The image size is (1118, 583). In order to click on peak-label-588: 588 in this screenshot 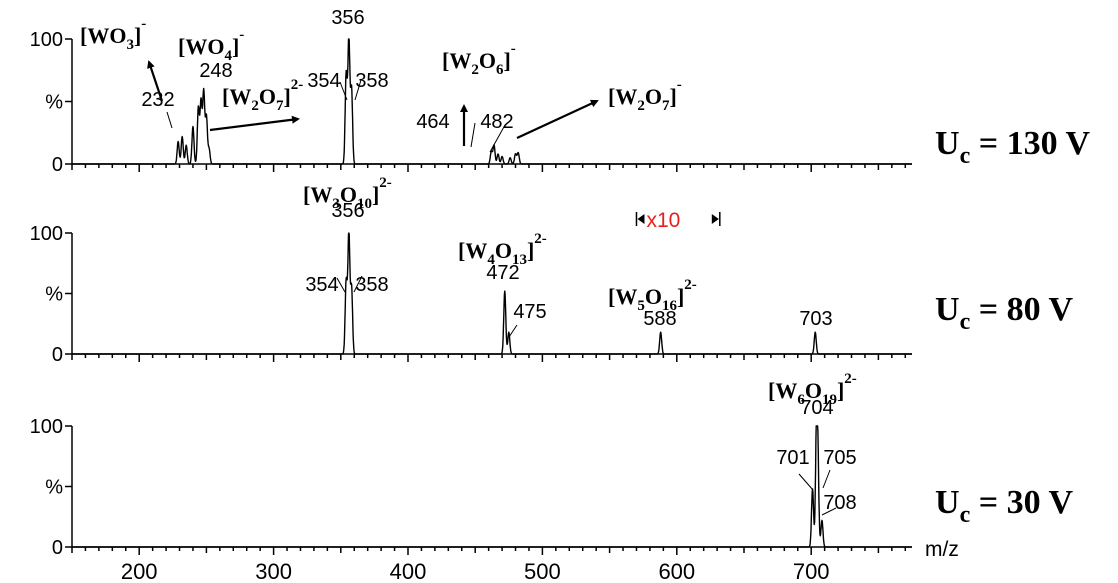, I will do `click(659, 319)`.